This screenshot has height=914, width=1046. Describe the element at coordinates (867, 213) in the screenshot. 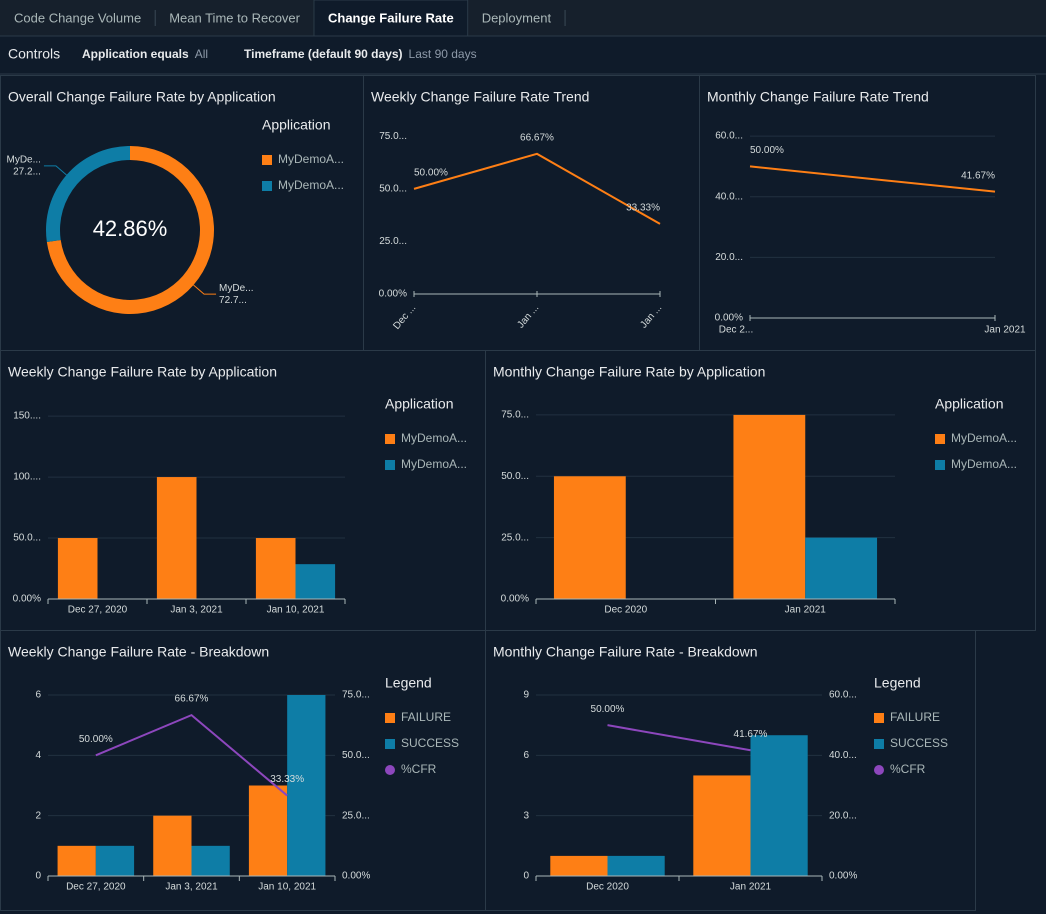

I see `panel` at that location.